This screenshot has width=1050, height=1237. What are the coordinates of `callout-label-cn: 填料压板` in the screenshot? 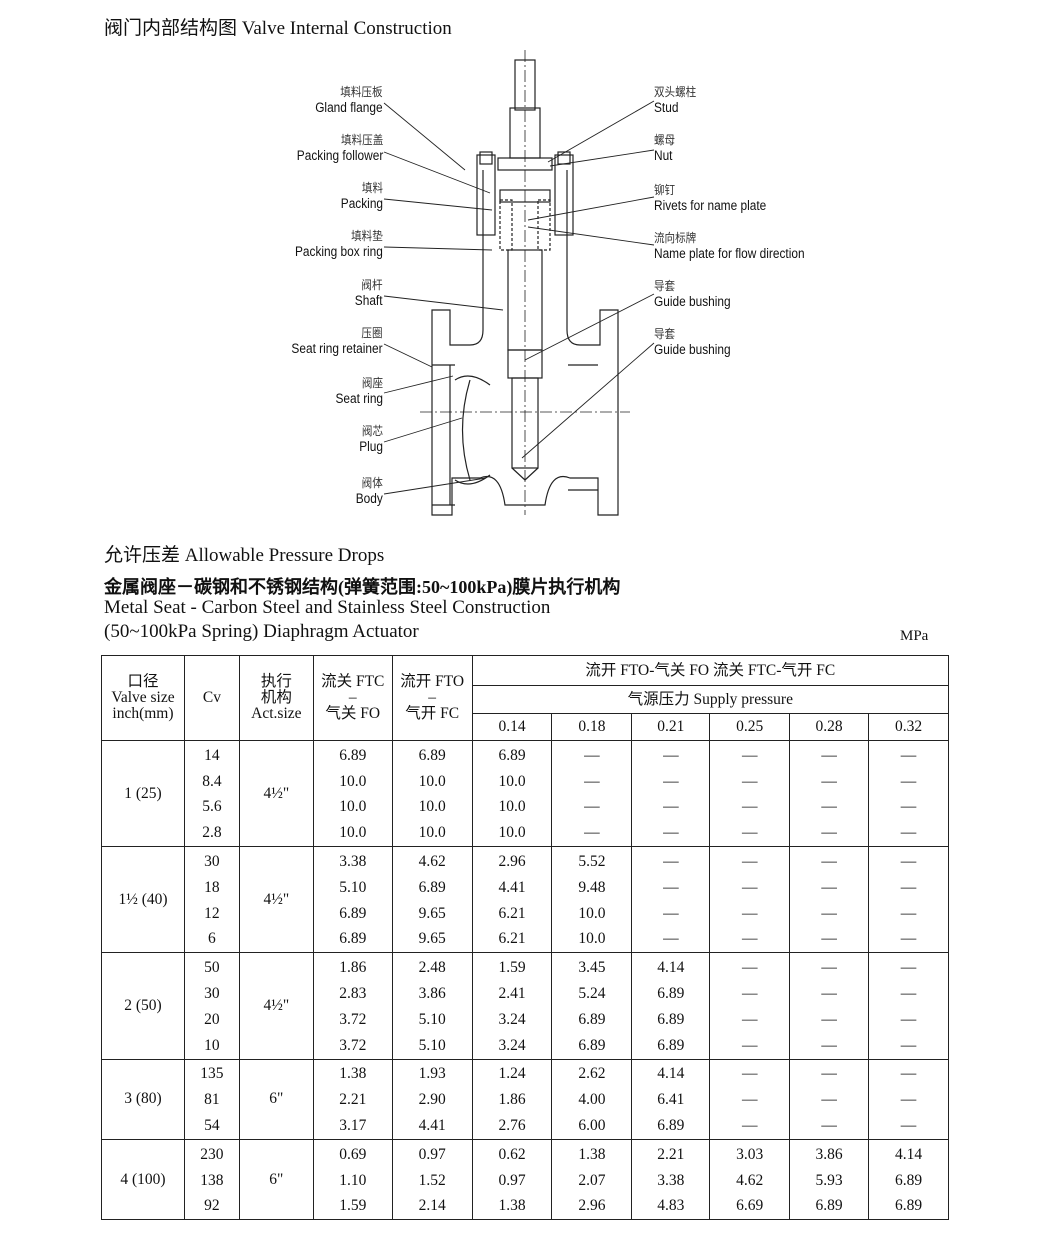 It's located at (361, 92).